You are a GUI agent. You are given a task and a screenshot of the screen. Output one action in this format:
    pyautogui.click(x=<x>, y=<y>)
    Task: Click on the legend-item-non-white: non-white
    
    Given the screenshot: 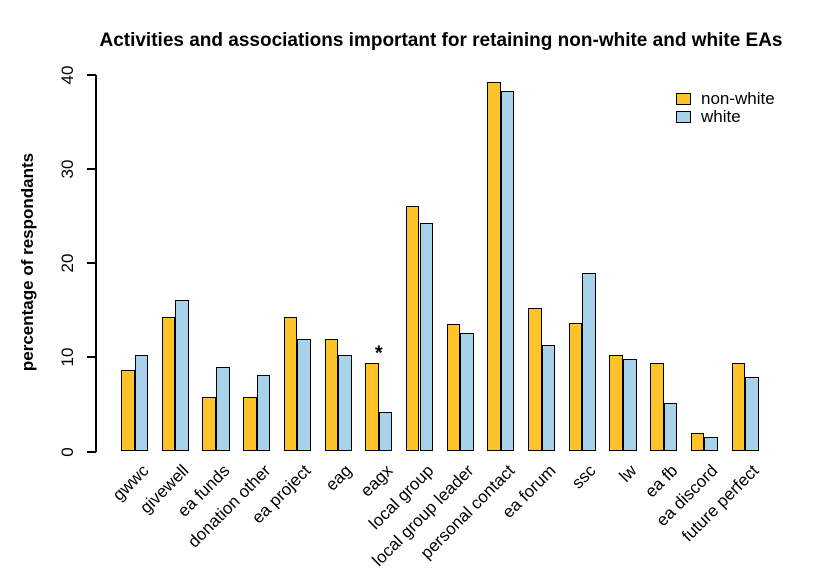 What is the action you would take?
    pyautogui.click(x=725, y=98)
    